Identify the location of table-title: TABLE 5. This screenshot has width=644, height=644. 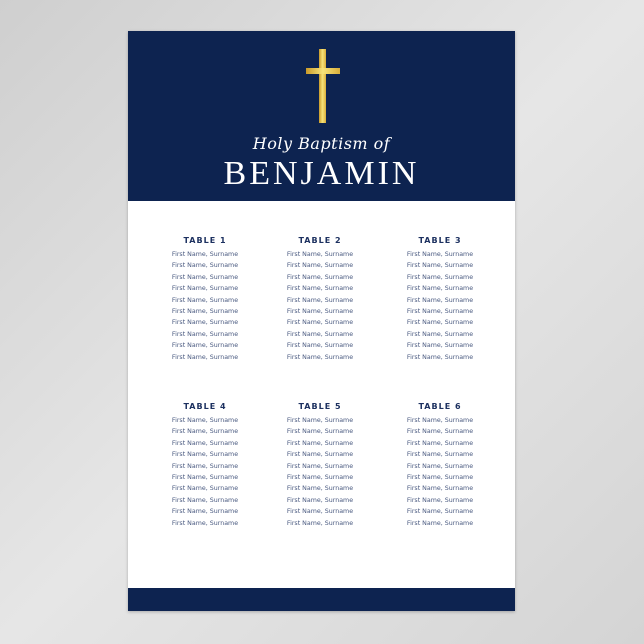
(320, 406).